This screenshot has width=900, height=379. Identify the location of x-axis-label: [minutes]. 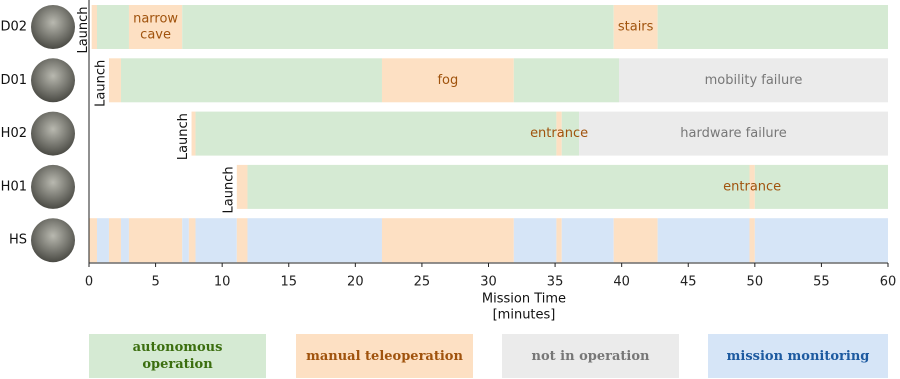
(524, 315).